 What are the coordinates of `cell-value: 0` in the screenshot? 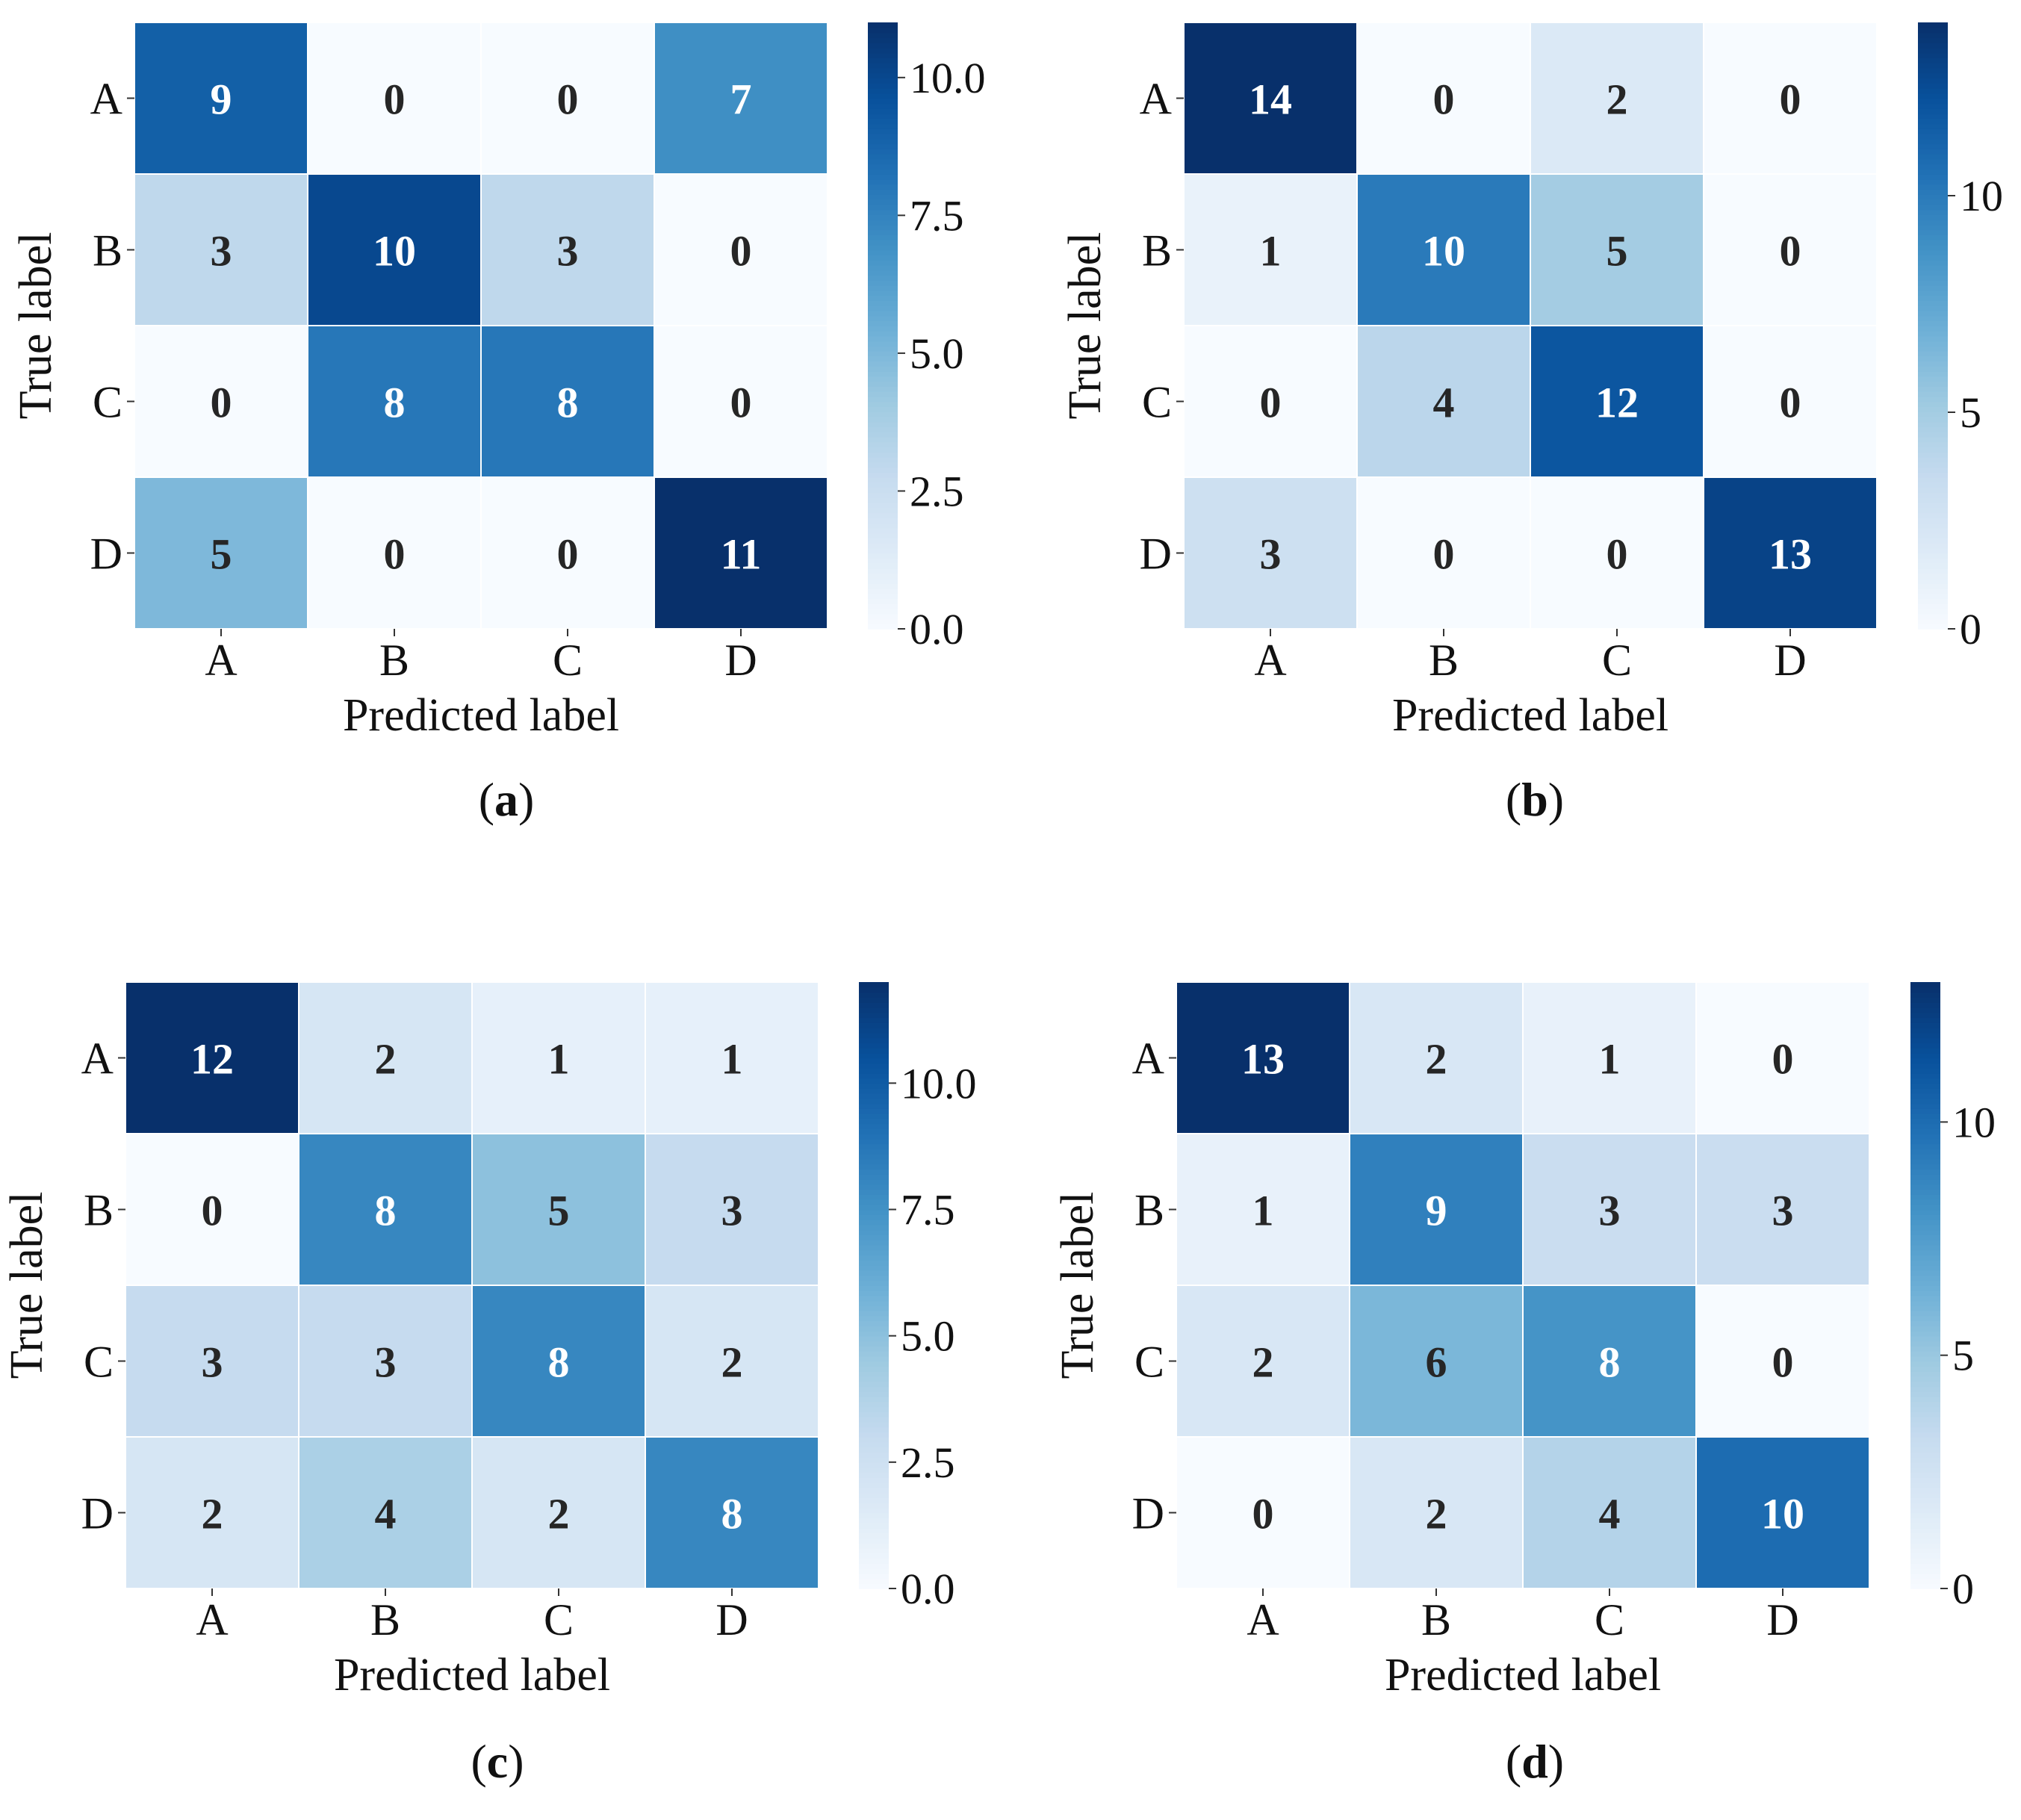 It's located at (1444, 554).